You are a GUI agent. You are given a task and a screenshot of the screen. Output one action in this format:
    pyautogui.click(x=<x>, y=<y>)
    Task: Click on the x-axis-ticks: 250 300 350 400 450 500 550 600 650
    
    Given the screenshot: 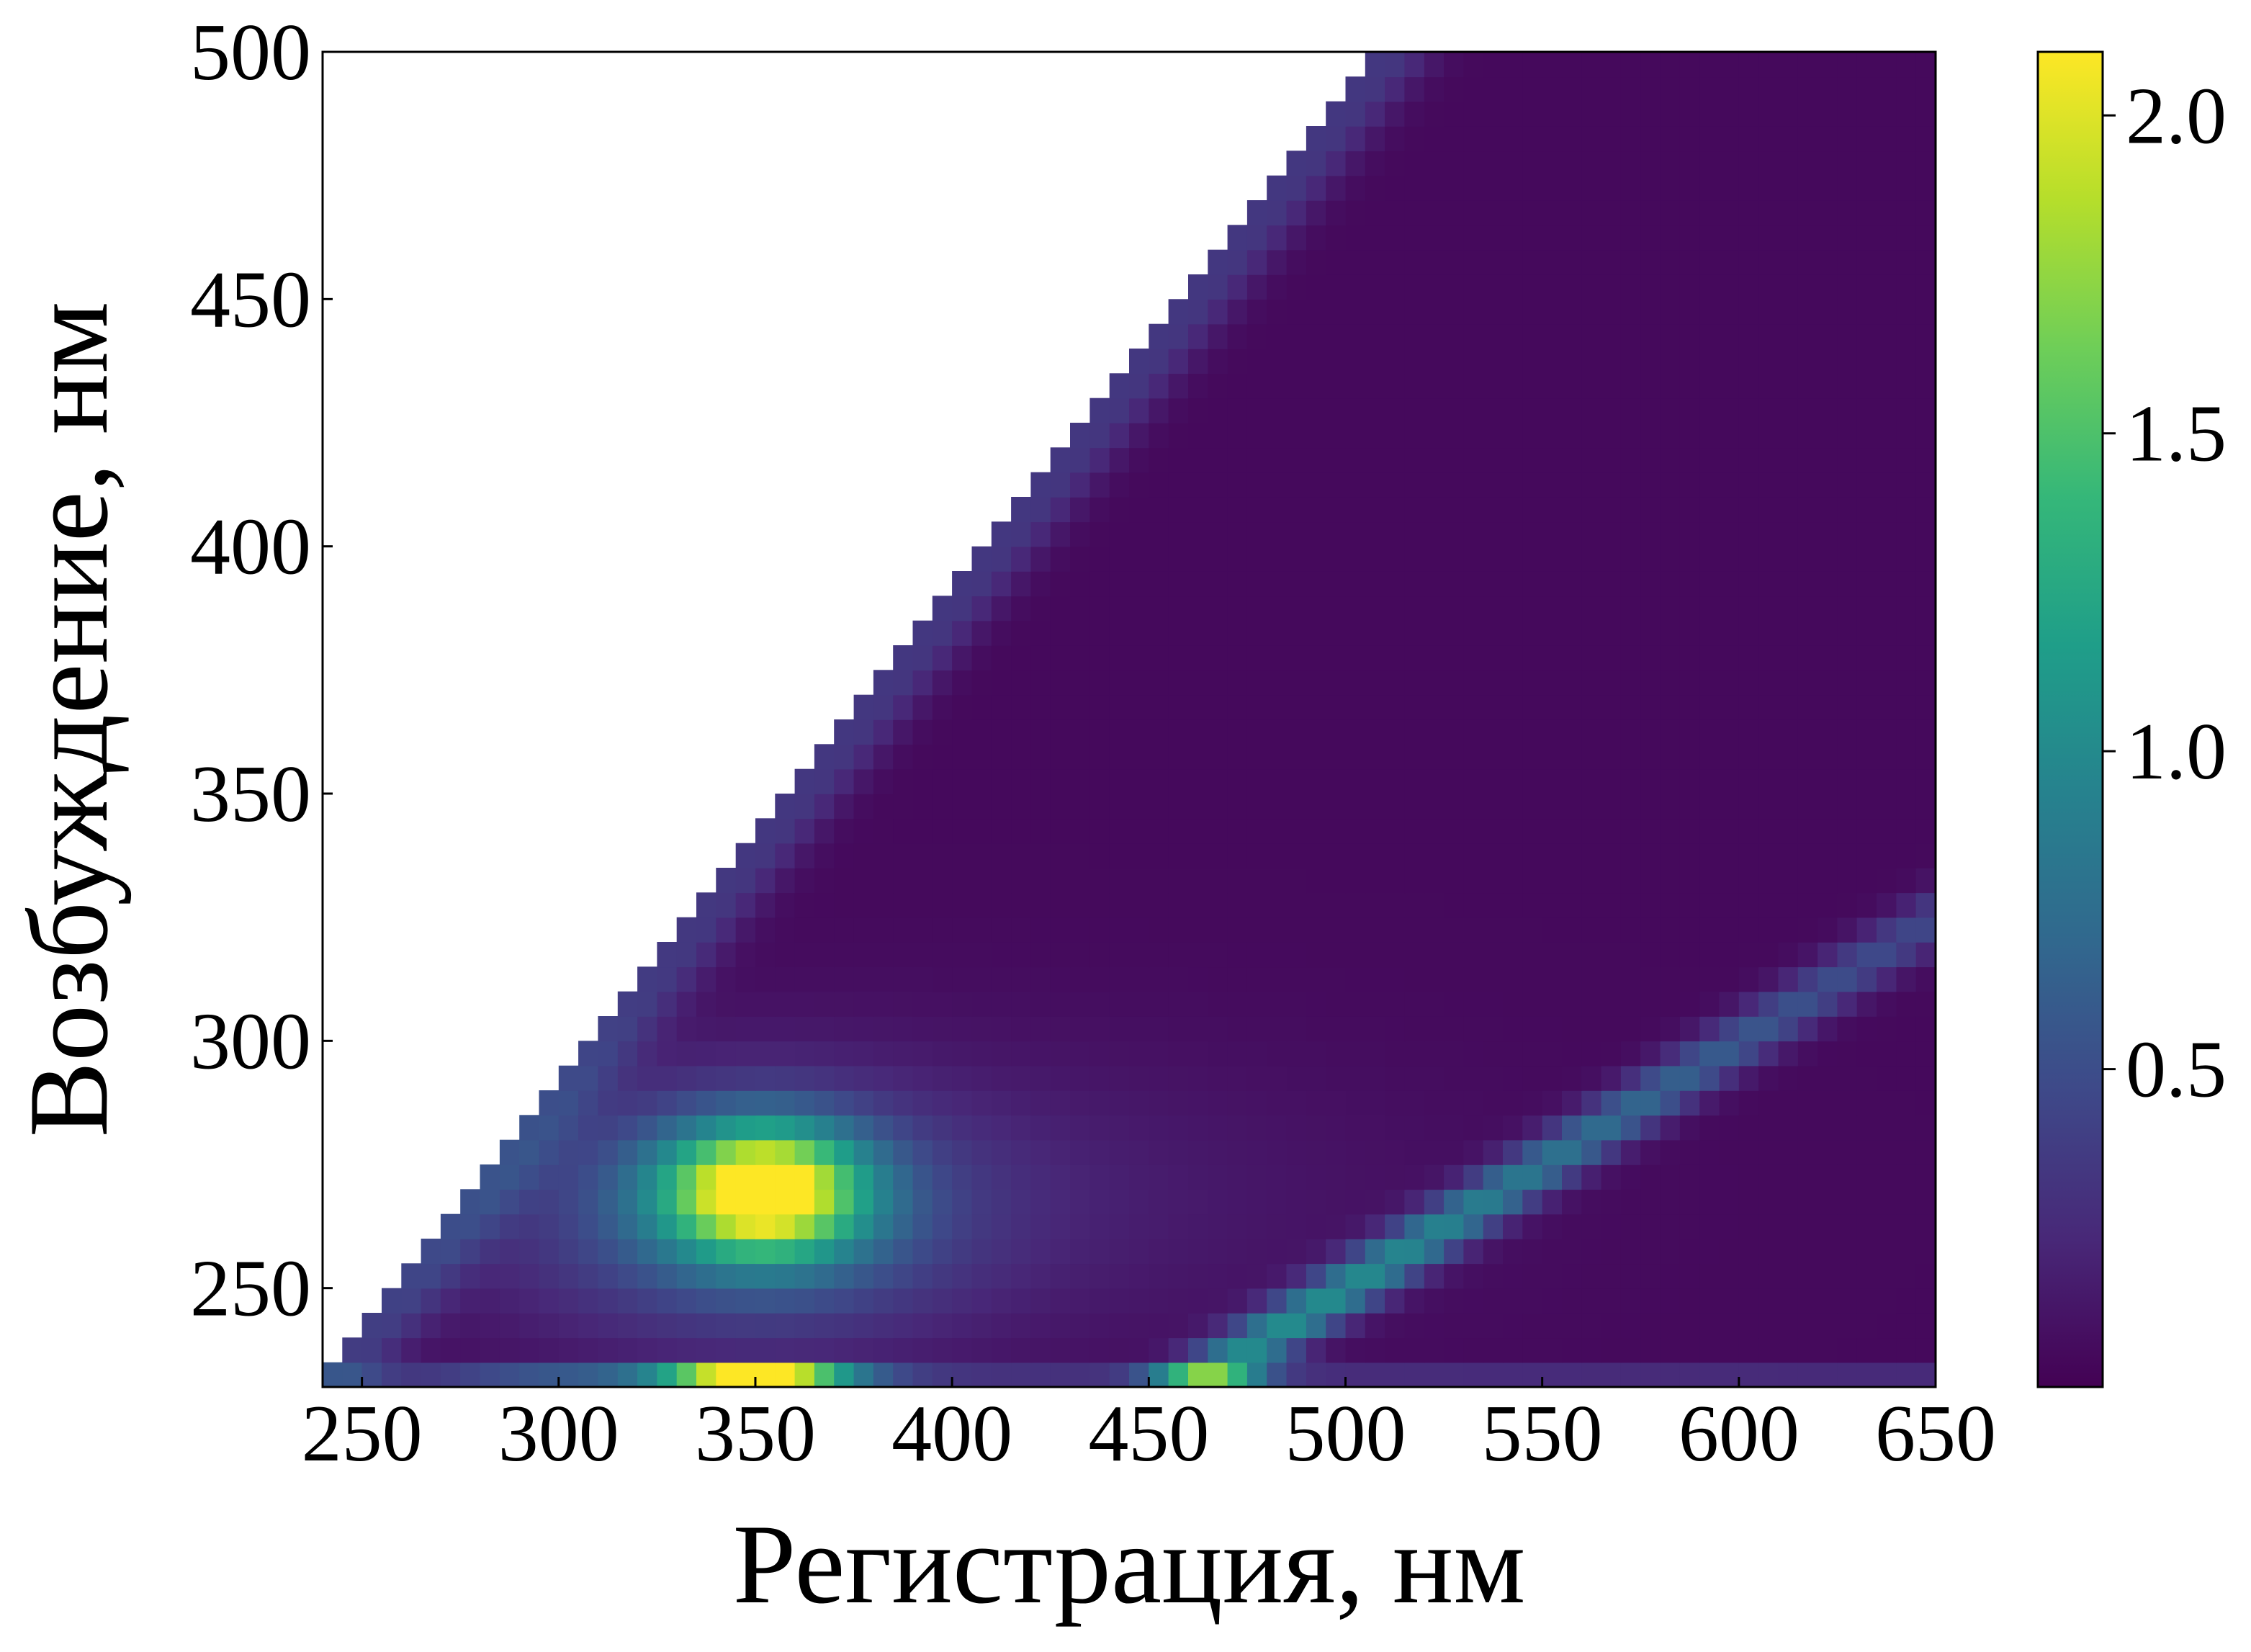 What is the action you would take?
    pyautogui.click(x=1149, y=1427)
    